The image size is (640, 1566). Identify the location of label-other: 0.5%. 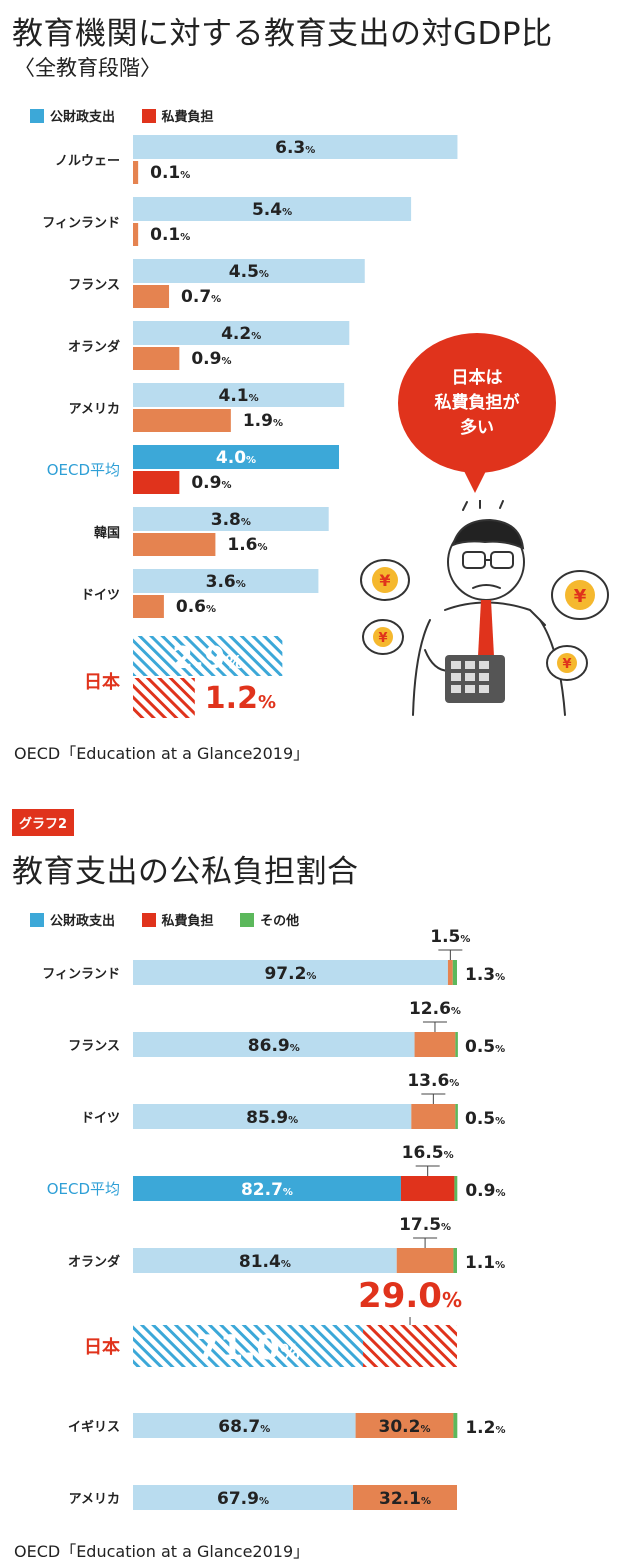
(485, 1047).